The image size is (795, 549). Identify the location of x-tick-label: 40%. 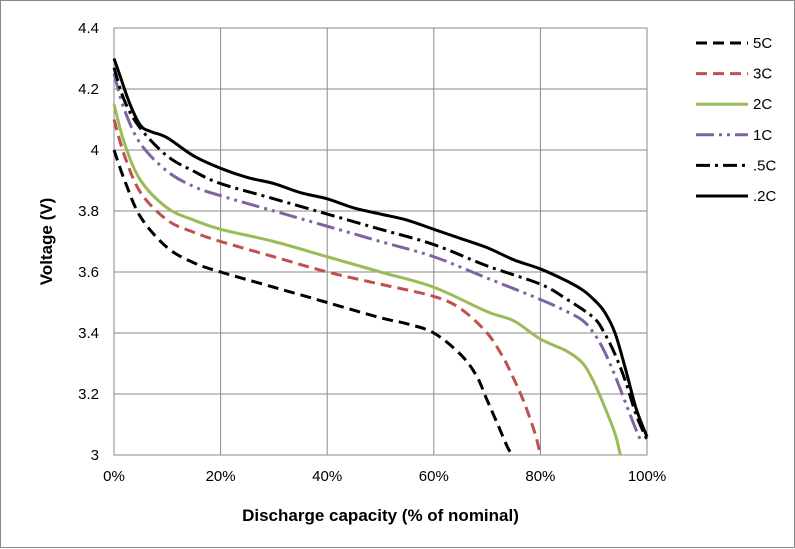
(327, 476).